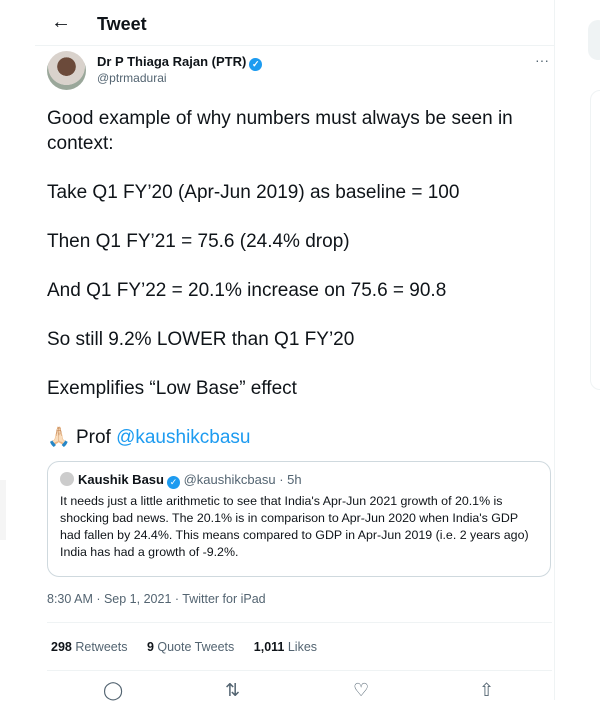 The height and width of the screenshot is (701, 600). What do you see at coordinates (113, 690) in the screenshot?
I see `reply-icon: ◯` at bounding box center [113, 690].